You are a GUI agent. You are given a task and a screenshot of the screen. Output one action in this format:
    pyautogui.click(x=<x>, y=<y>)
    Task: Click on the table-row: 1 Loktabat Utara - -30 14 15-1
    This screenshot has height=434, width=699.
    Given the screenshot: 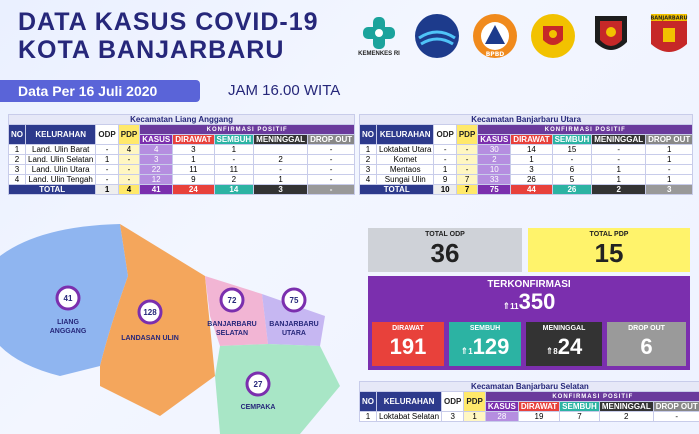 What is the action you would take?
    pyautogui.click(x=526, y=149)
    